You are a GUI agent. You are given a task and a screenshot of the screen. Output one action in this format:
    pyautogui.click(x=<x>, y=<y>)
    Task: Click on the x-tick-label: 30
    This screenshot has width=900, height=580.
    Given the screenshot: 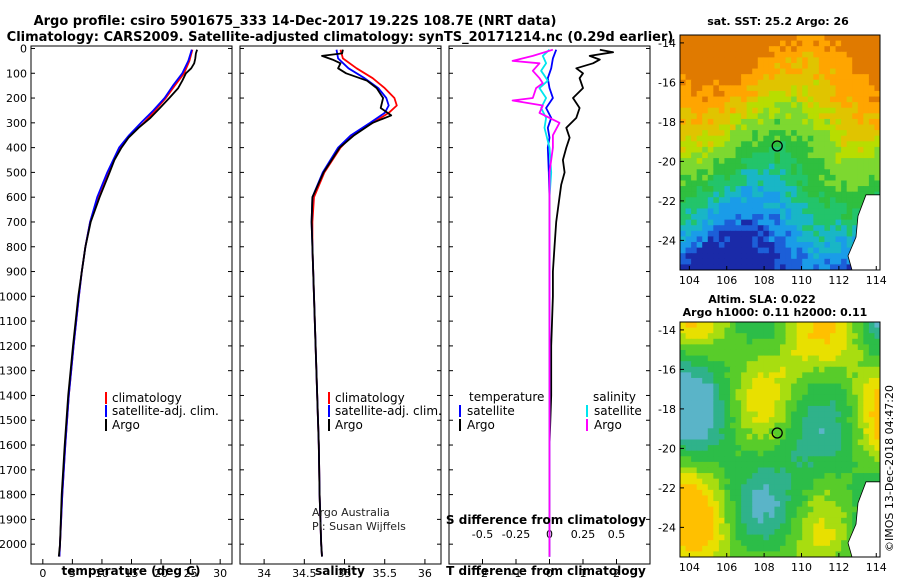 What is the action you would take?
    pyautogui.click(x=220, y=573)
    